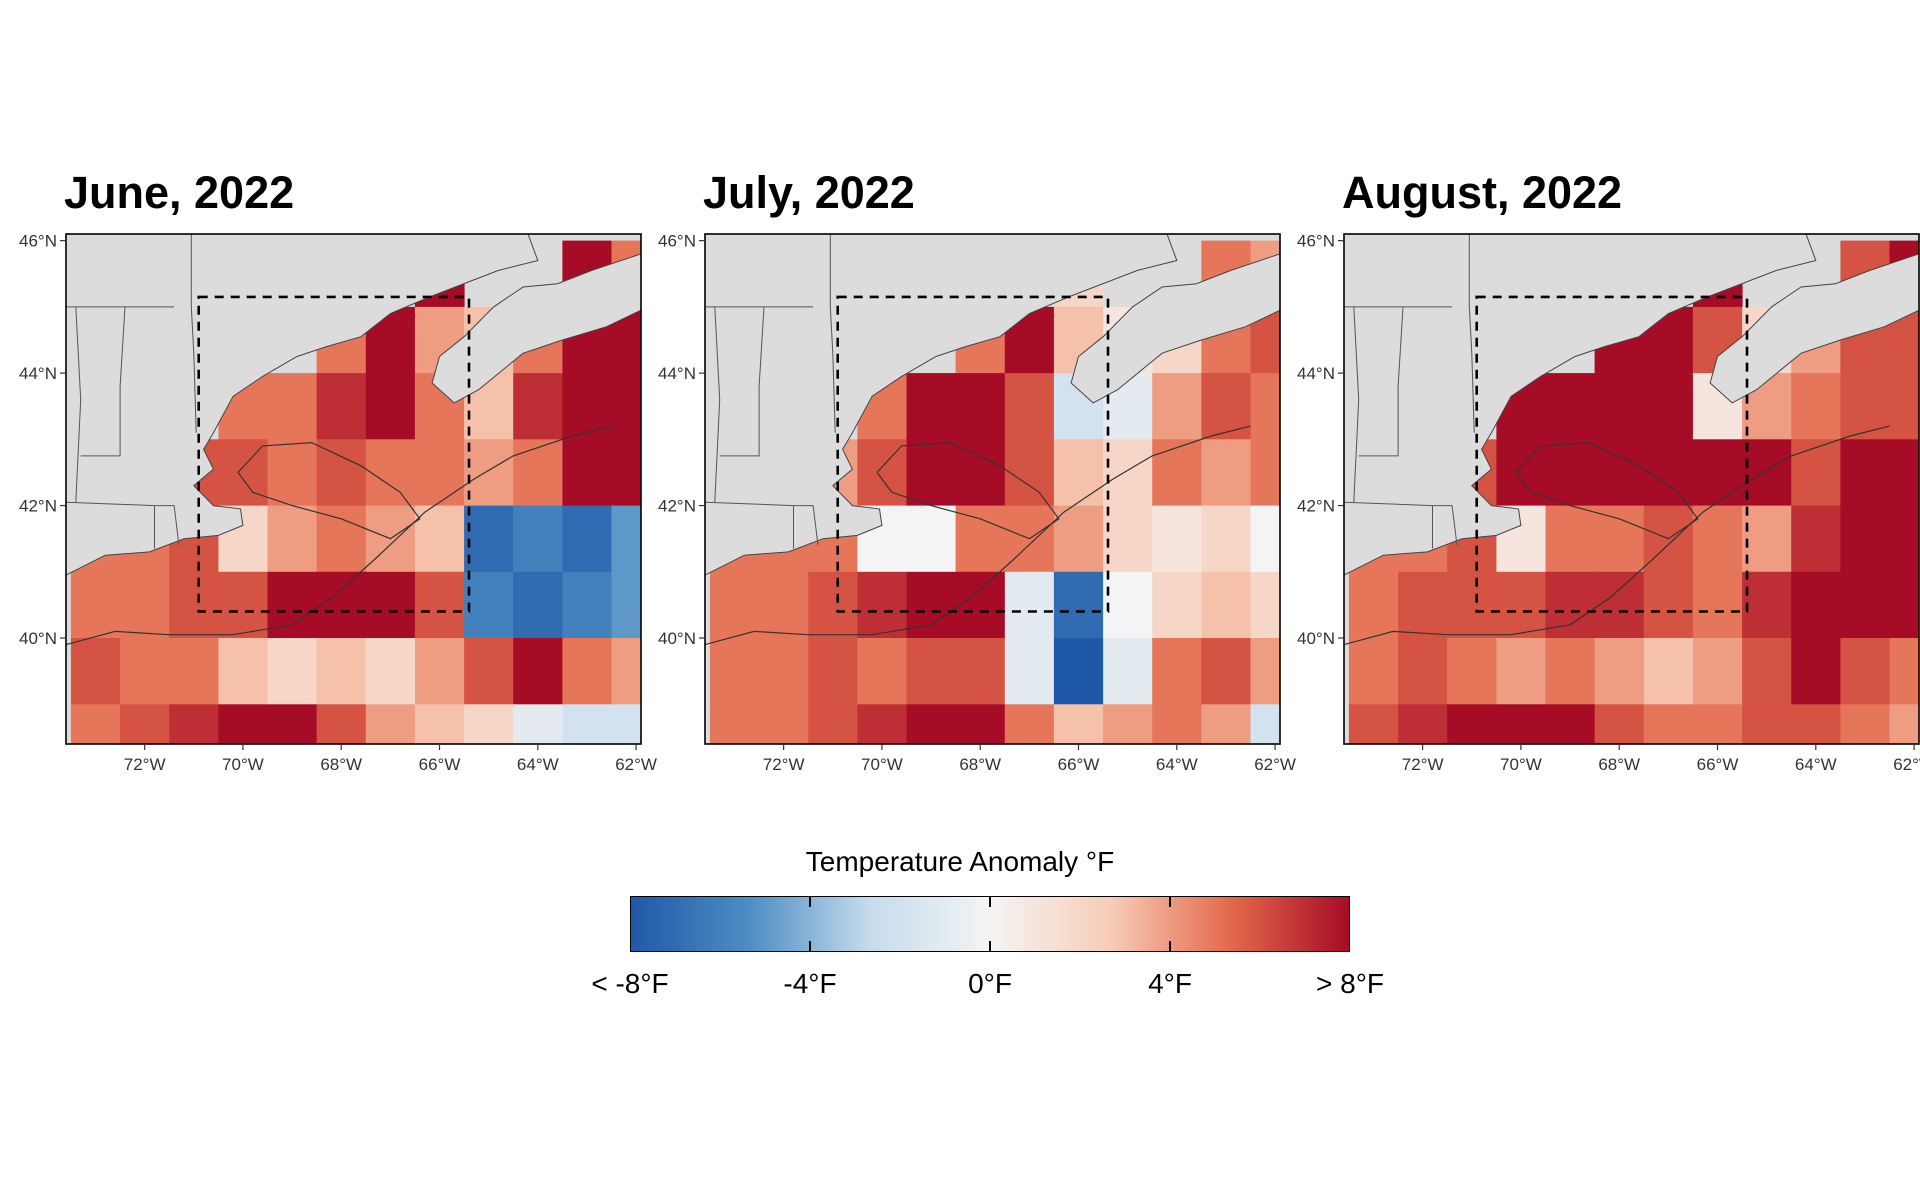  I want to click on lat-tick-label: 46°N, so click(677, 241).